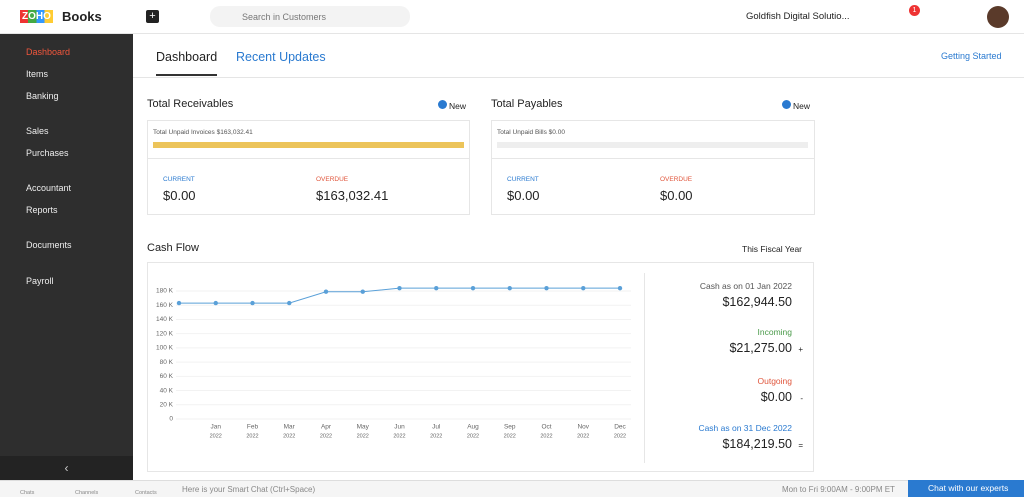 This screenshot has width=1024, height=497. Describe the element at coordinates (37, 131) in the screenshot. I see `nav-item: Sales` at that location.